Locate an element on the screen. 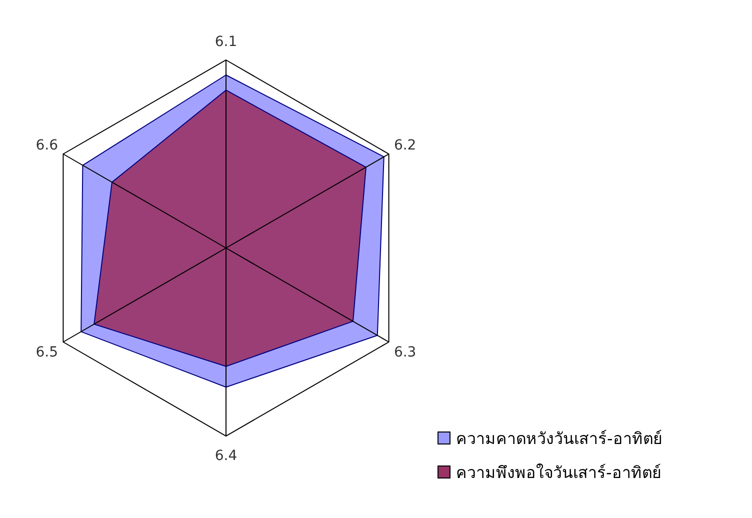 This screenshot has width=752, height=518. spoke-label: 6.1 is located at coordinates (226, 42).